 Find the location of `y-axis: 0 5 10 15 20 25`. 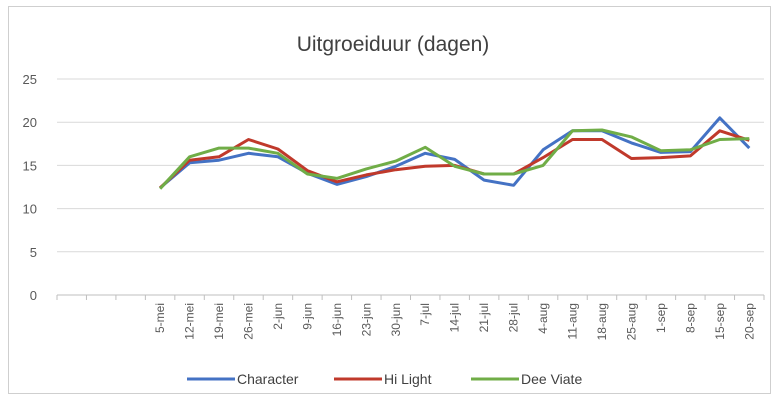

y-axis: 0 5 10 15 20 25 is located at coordinates (30, 187).